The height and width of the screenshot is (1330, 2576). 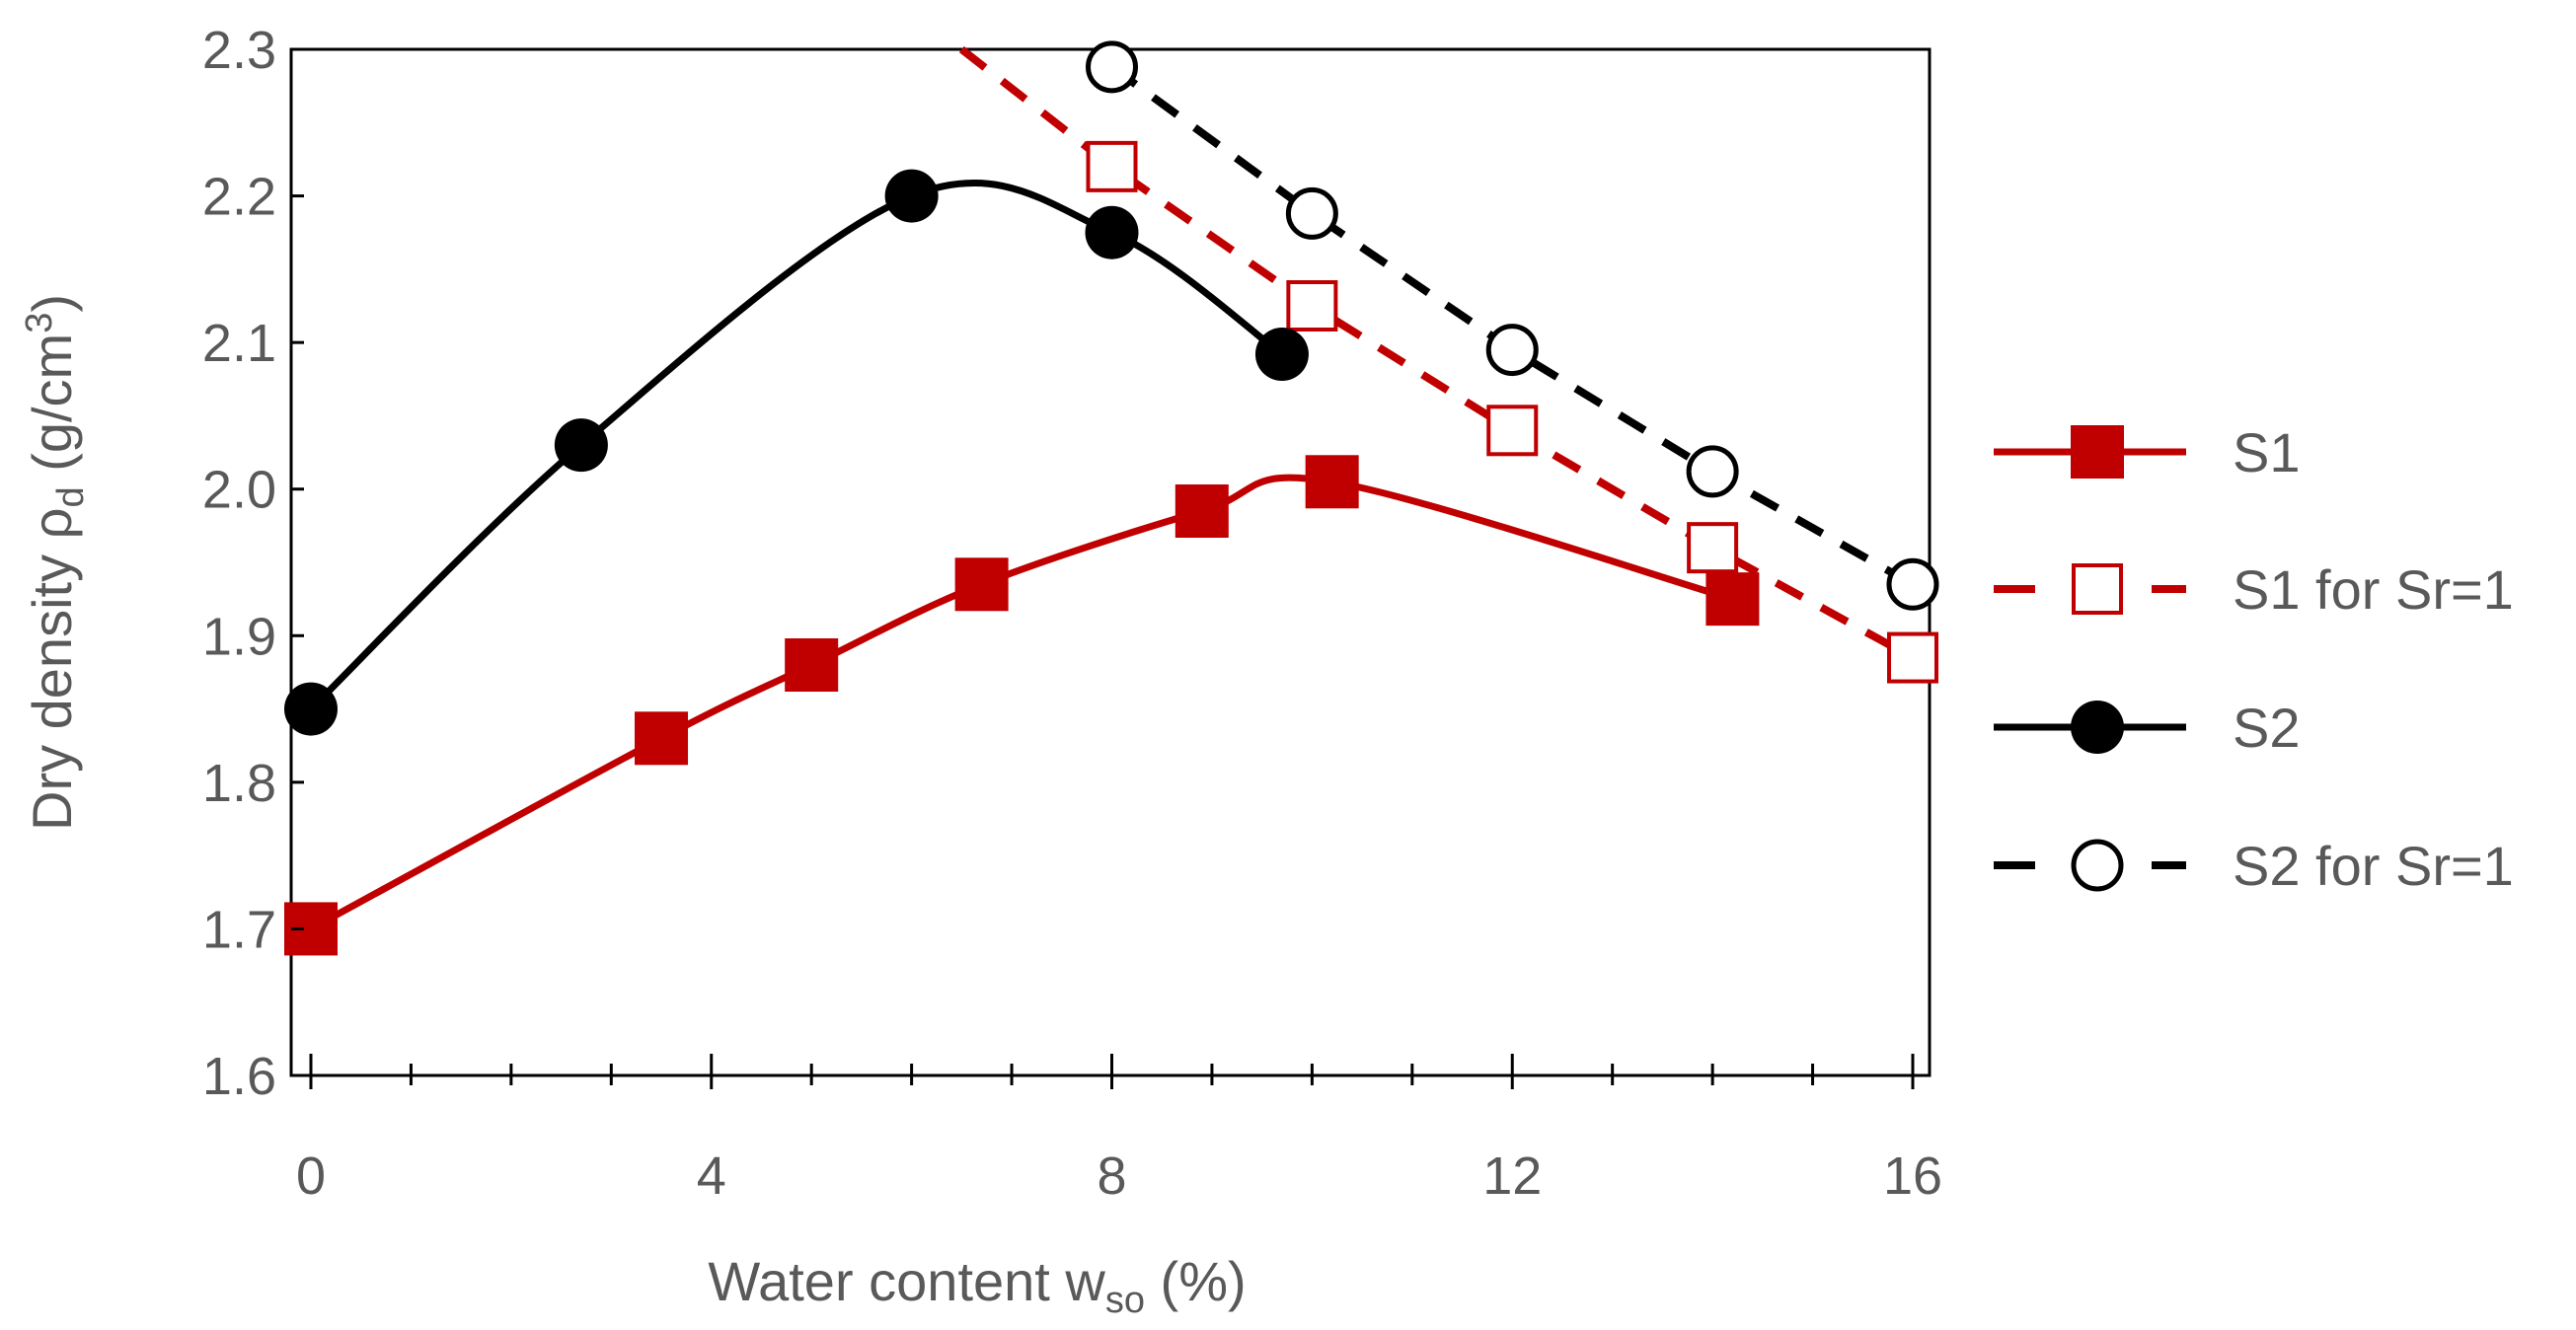 What do you see at coordinates (239, 783) in the screenshot?
I see `y-tick-label: 1.8` at bounding box center [239, 783].